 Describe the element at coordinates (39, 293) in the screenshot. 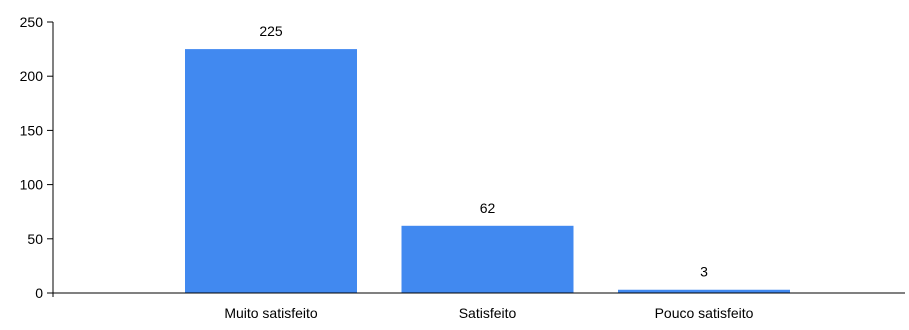

I see `y-tick-label: 0` at that location.